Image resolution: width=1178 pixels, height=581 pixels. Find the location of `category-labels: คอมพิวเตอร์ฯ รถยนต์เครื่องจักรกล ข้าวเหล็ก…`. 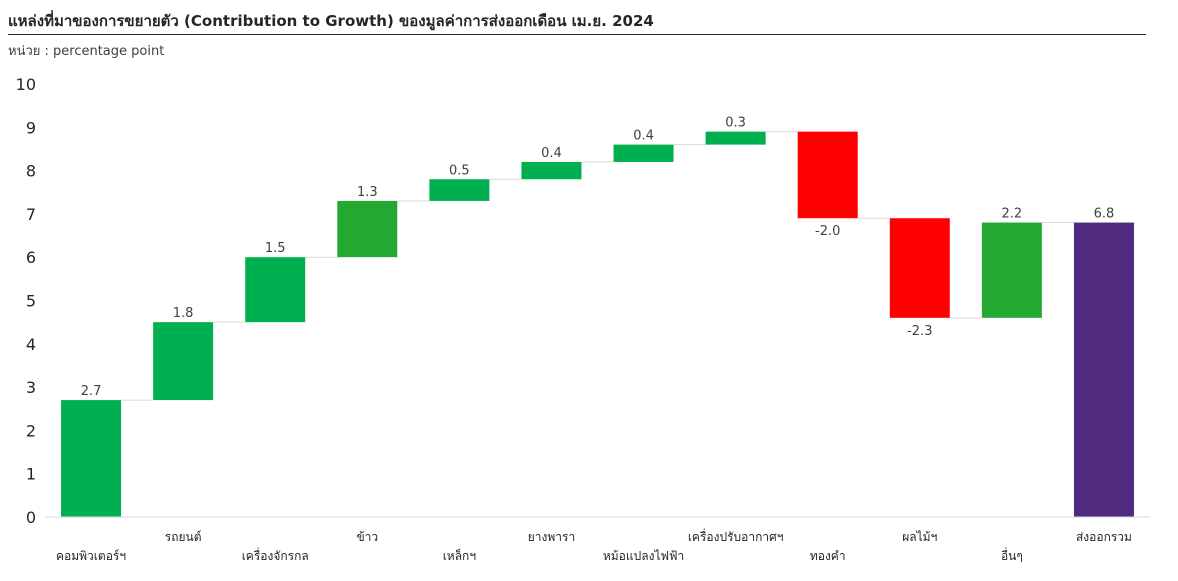

category-labels: คอมพิวเตอร์ฯ รถยนต์เครื่องจักรกล ข้าวเหล็ก… is located at coordinates (594, 545).